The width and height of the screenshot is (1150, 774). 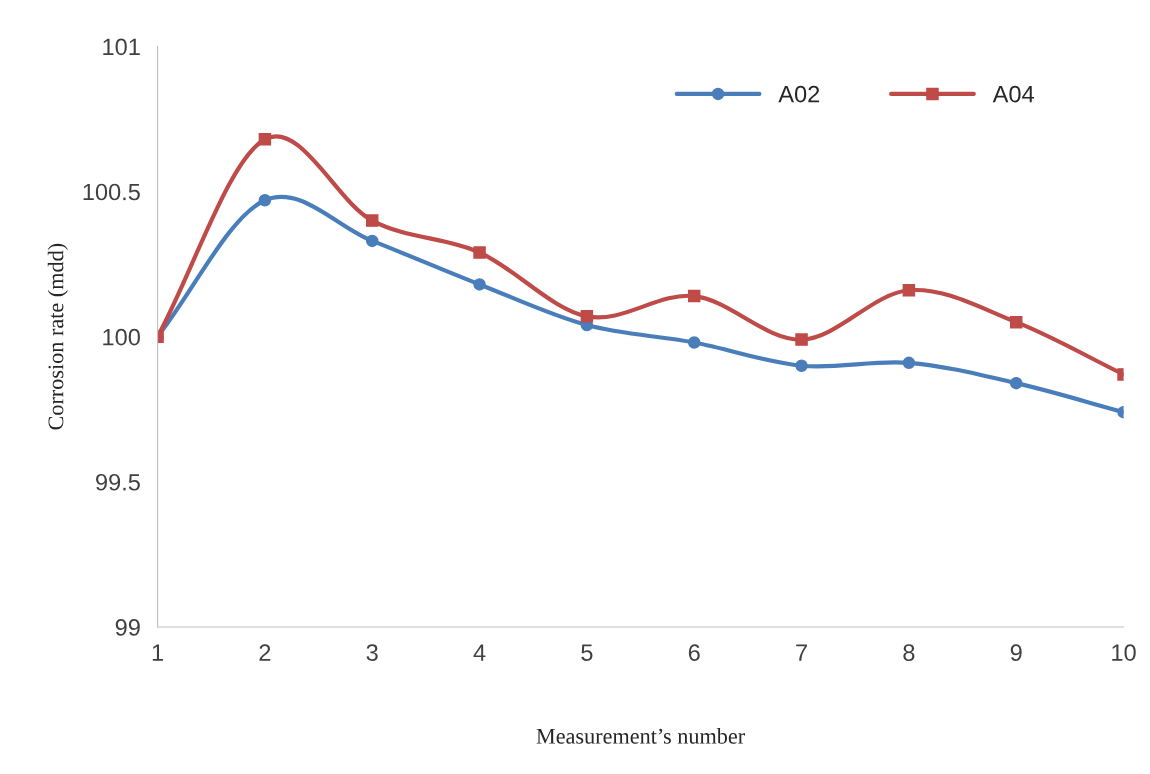 I want to click on y-axis-title: Corrosion rate (mdd), so click(x=57, y=336).